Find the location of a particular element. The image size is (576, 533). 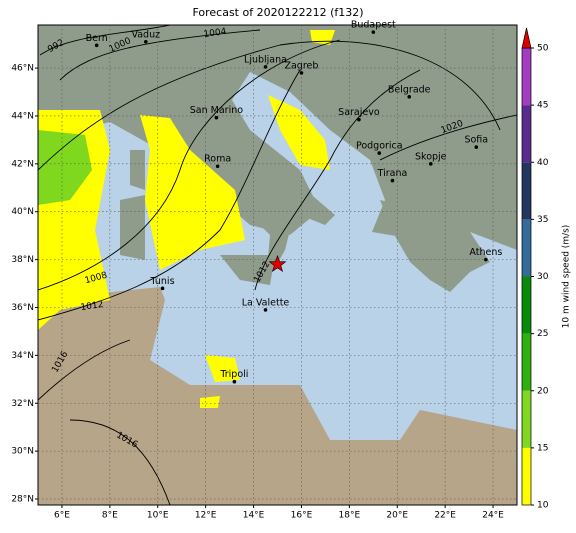

greece is located at coordinates (435, 246).